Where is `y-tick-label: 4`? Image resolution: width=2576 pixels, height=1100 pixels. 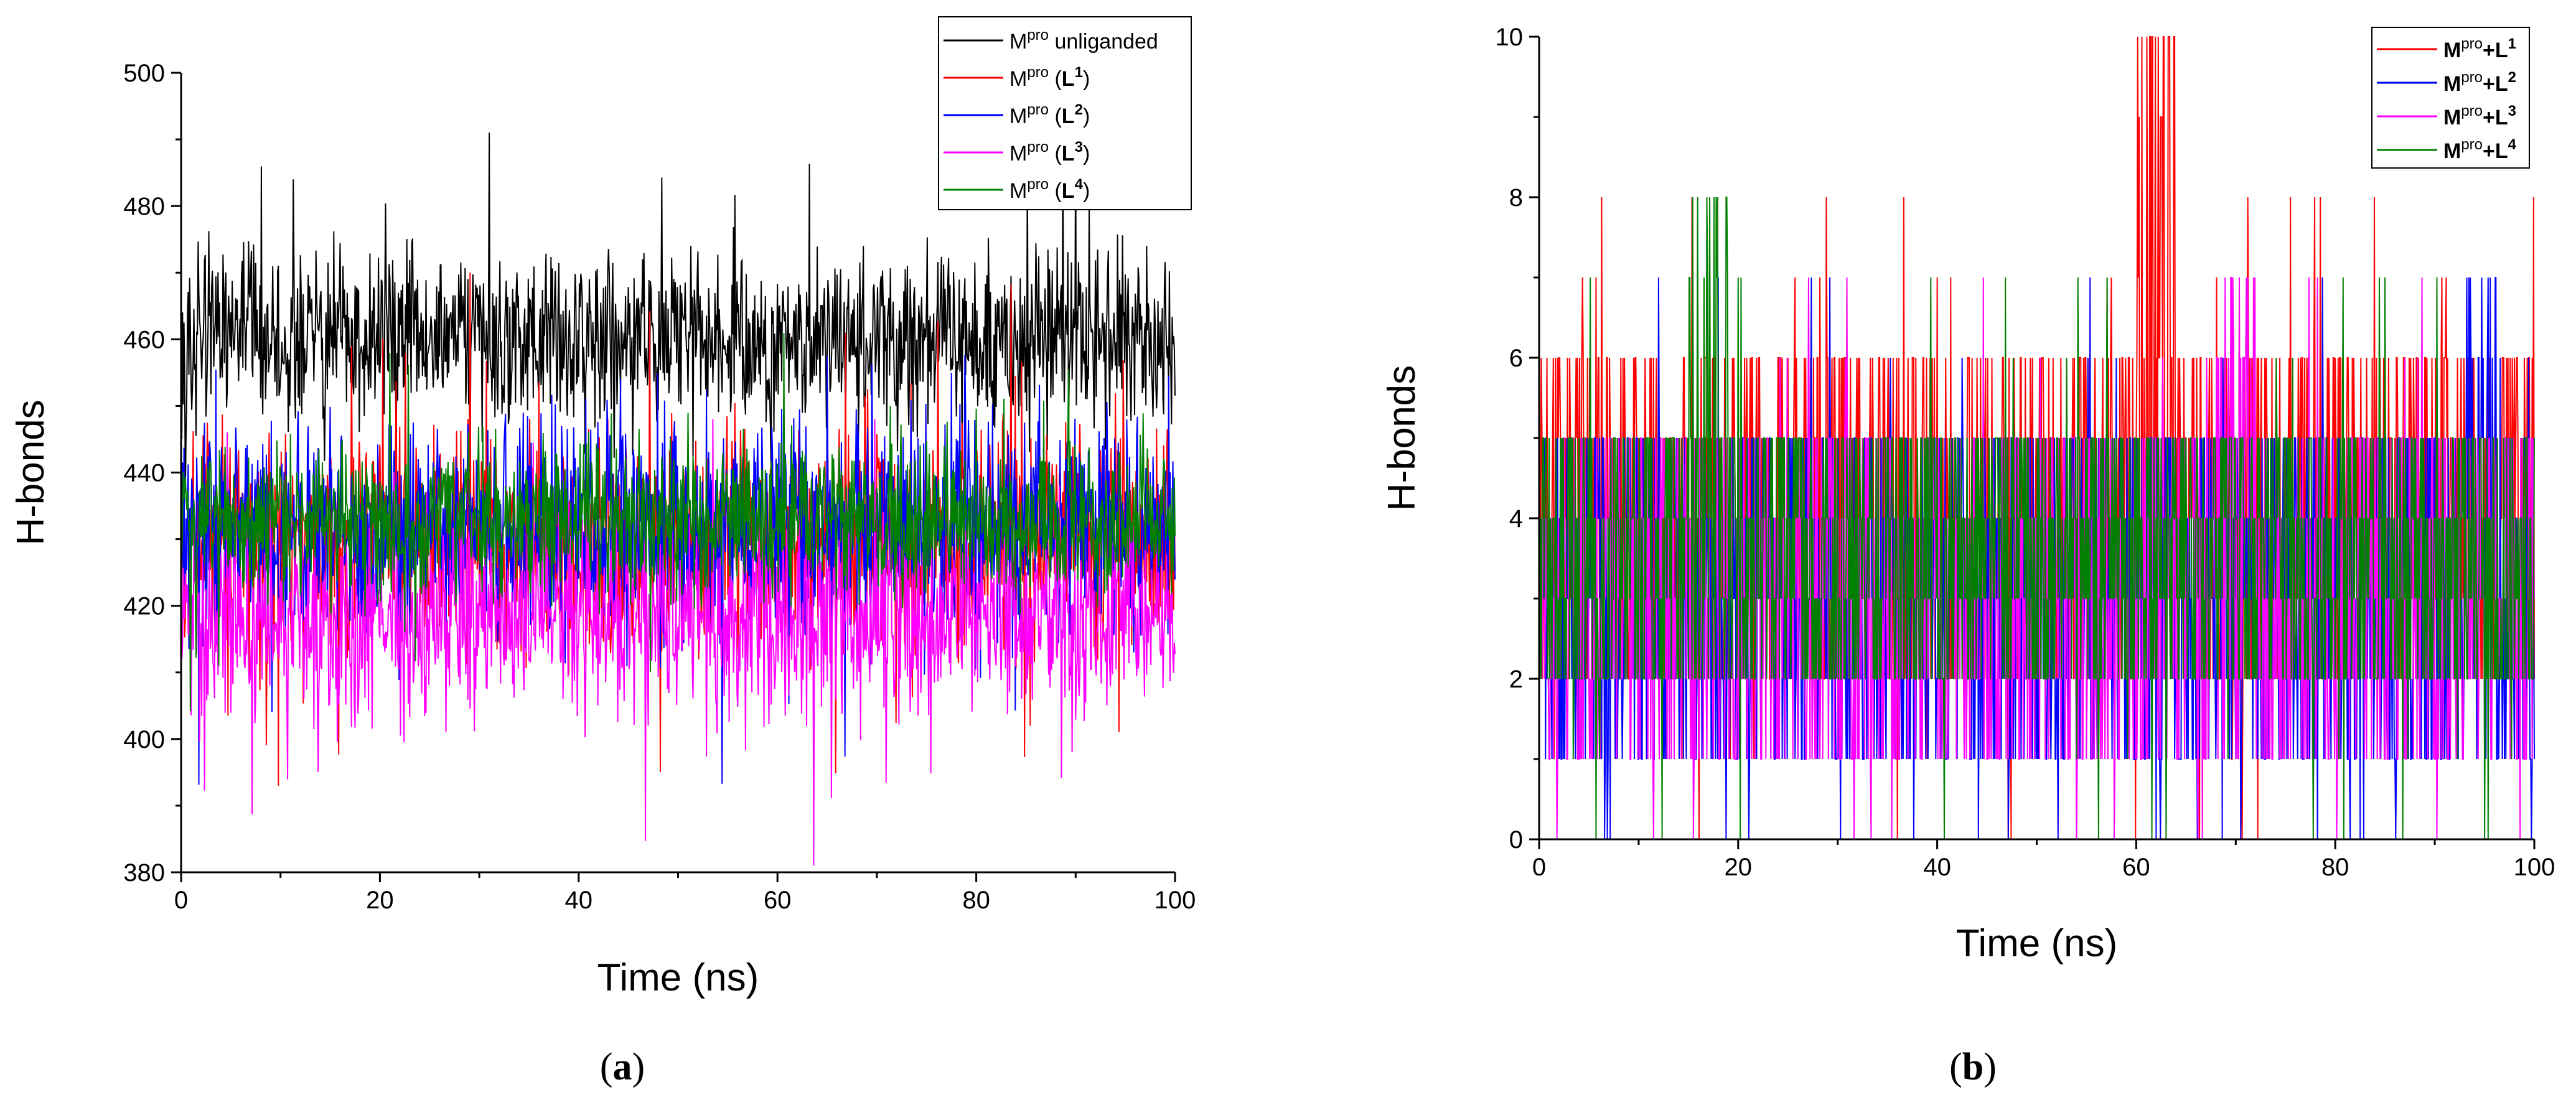
y-tick-label: 4 is located at coordinates (1516, 519).